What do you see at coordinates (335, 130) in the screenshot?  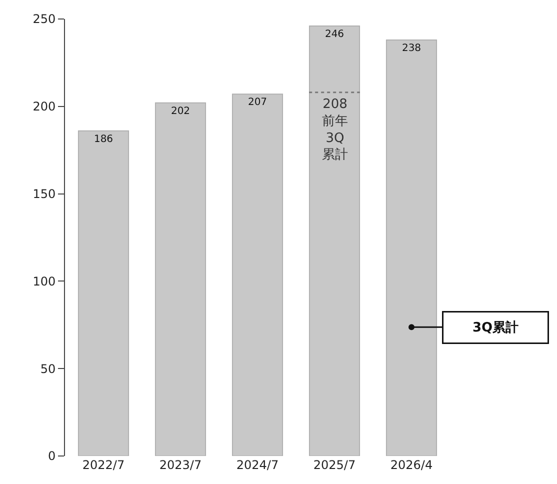 I see `annotation: 208 前年 3Q 累計` at bounding box center [335, 130].